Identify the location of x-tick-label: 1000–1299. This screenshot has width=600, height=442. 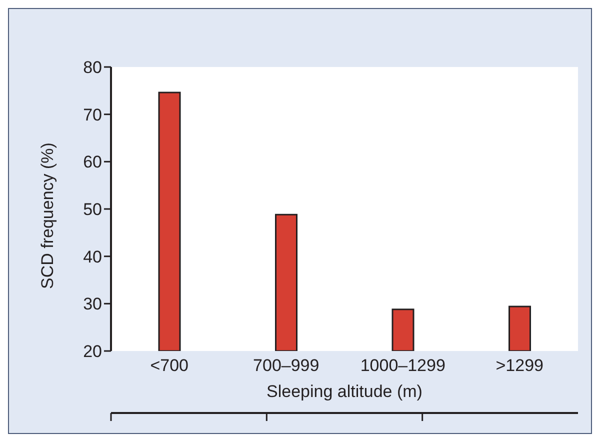
(403, 366).